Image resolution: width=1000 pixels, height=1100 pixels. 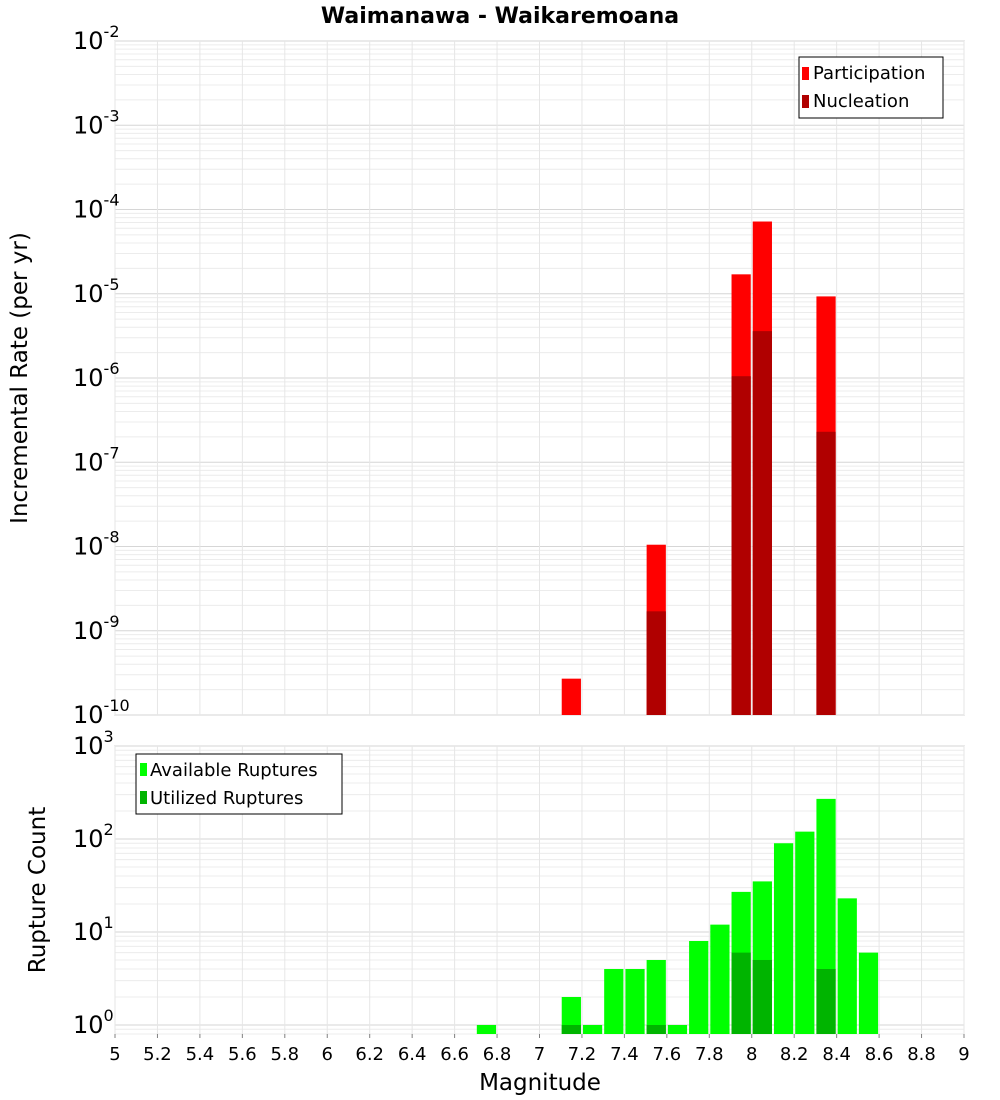 I want to click on legend-nucleation-label: Nucleation, so click(x=861, y=101).